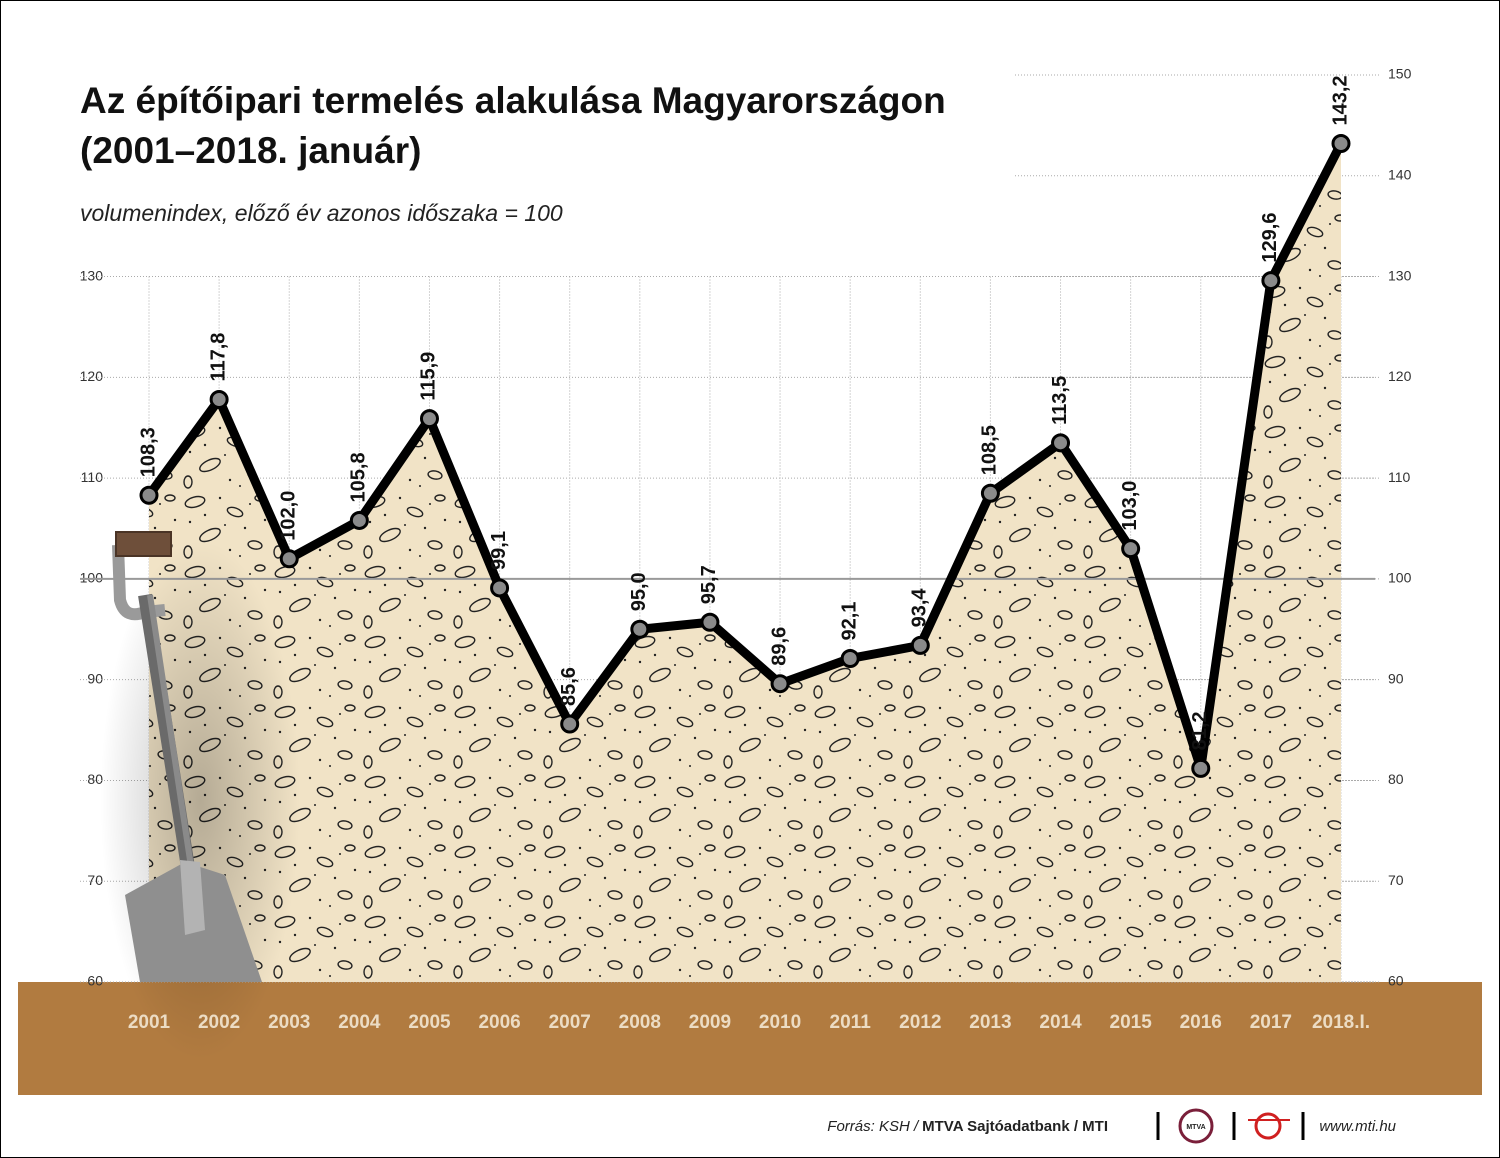 Image resolution: width=1500 pixels, height=1158 pixels. Describe the element at coordinates (92, 275) in the screenshot. I see `y-tick-label: 130` at that location.